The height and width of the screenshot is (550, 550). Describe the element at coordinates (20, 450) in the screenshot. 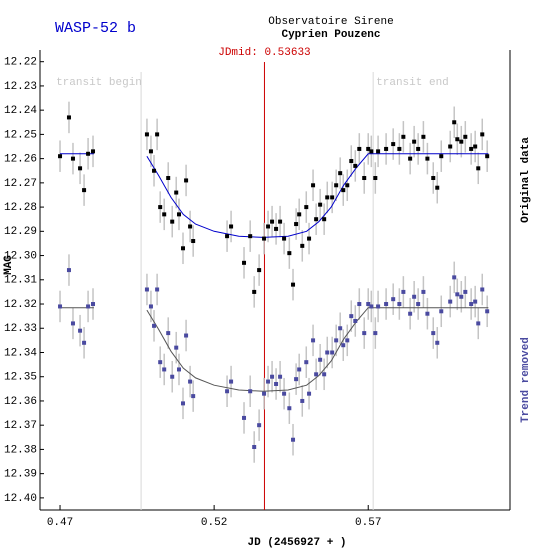

I see `y-tick-label: 12.38` at that location.